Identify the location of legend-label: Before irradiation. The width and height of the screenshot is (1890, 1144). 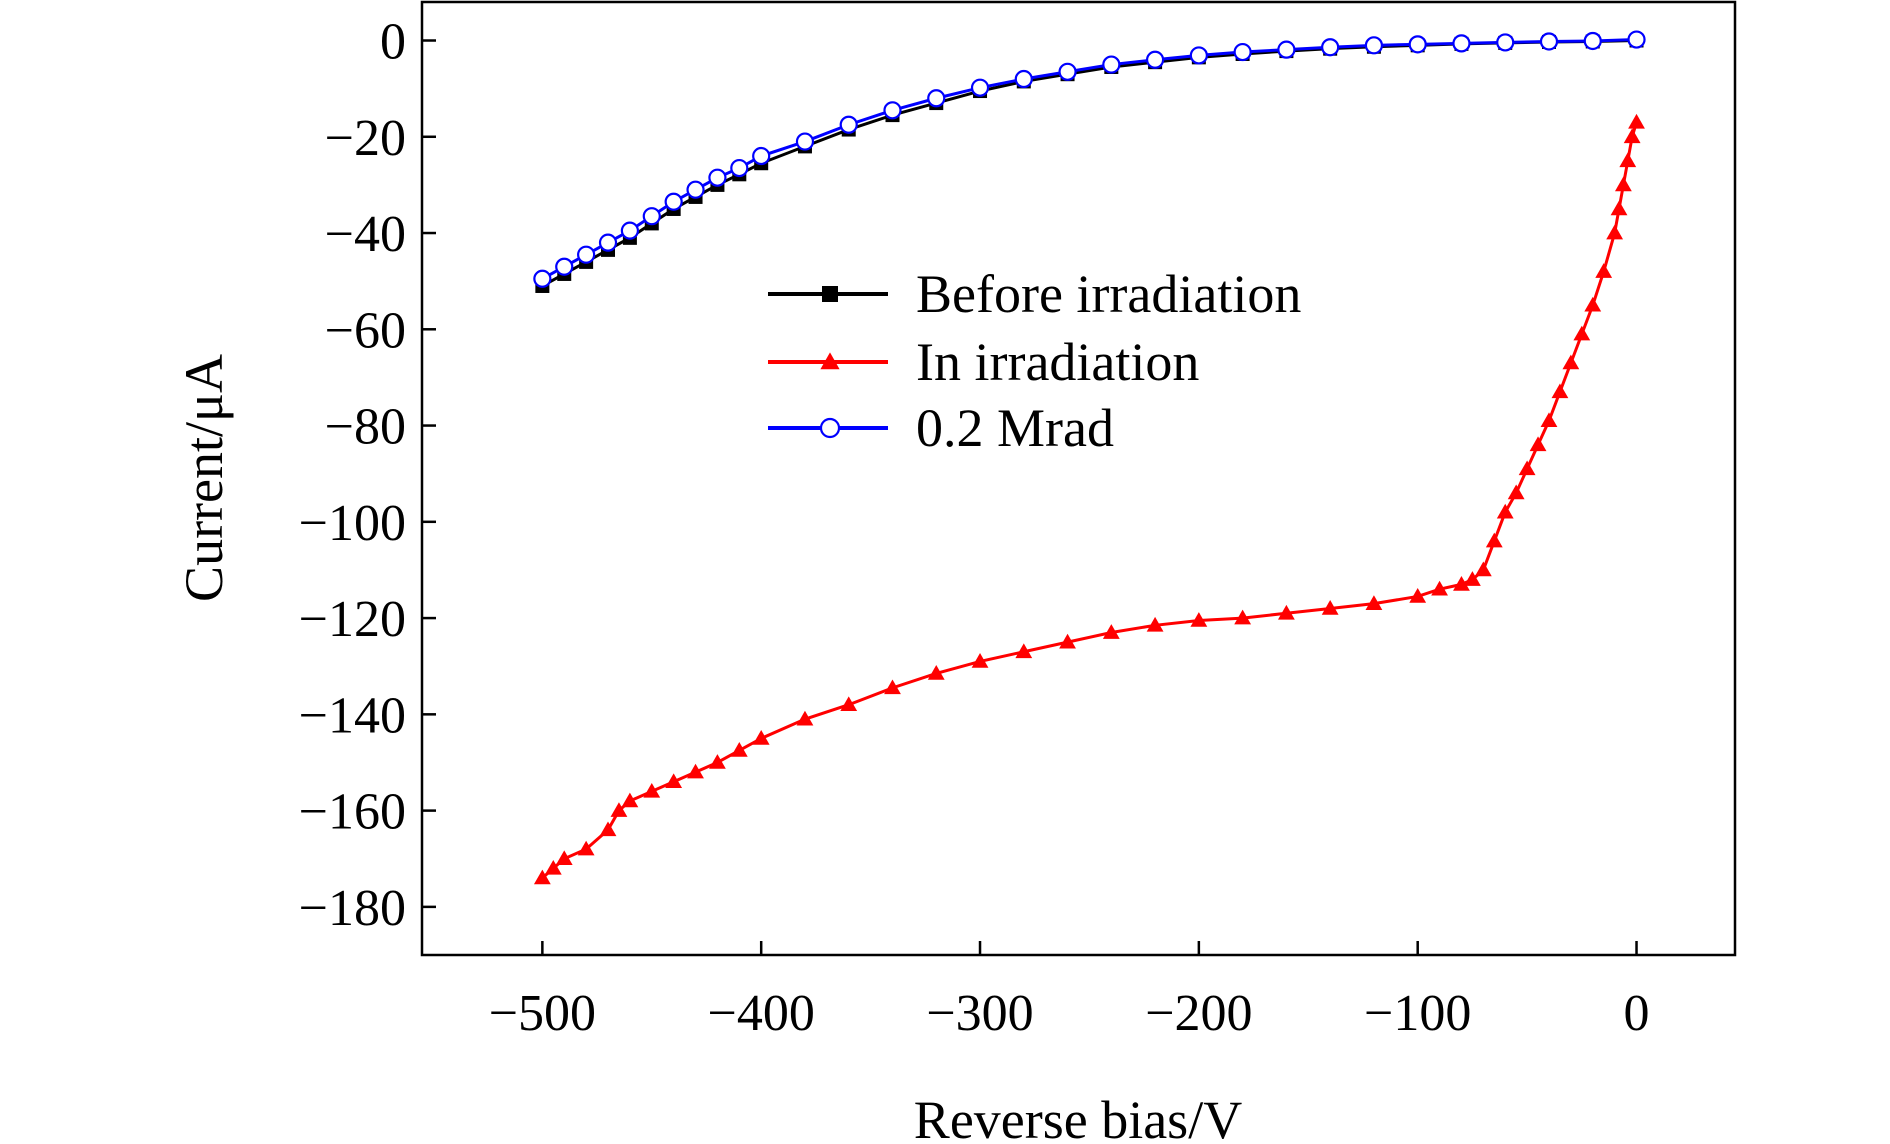
(1108, 294).